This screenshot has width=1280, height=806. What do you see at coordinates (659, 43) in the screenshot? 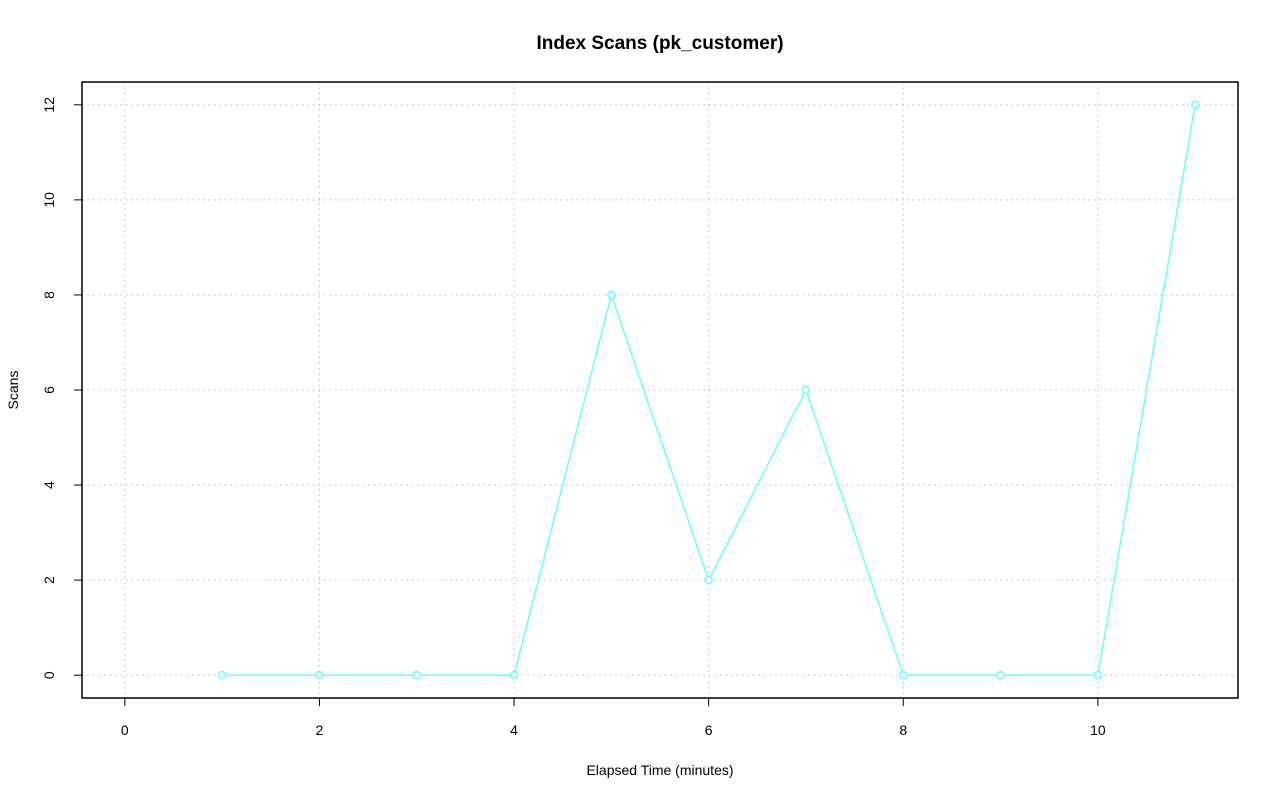
I see `chart-title: Index Scans (pk_customer)` at bounding box center [659, 43].